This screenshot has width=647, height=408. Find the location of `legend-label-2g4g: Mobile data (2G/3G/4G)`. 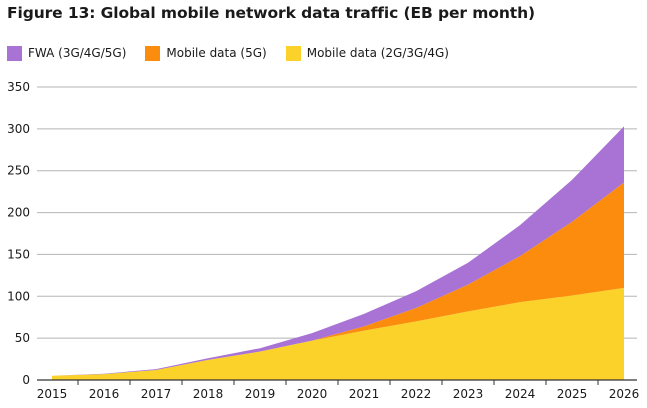

legend-label-2g4g: Mobile data (2G/3G/4G) is located at coordinates (377, 53).